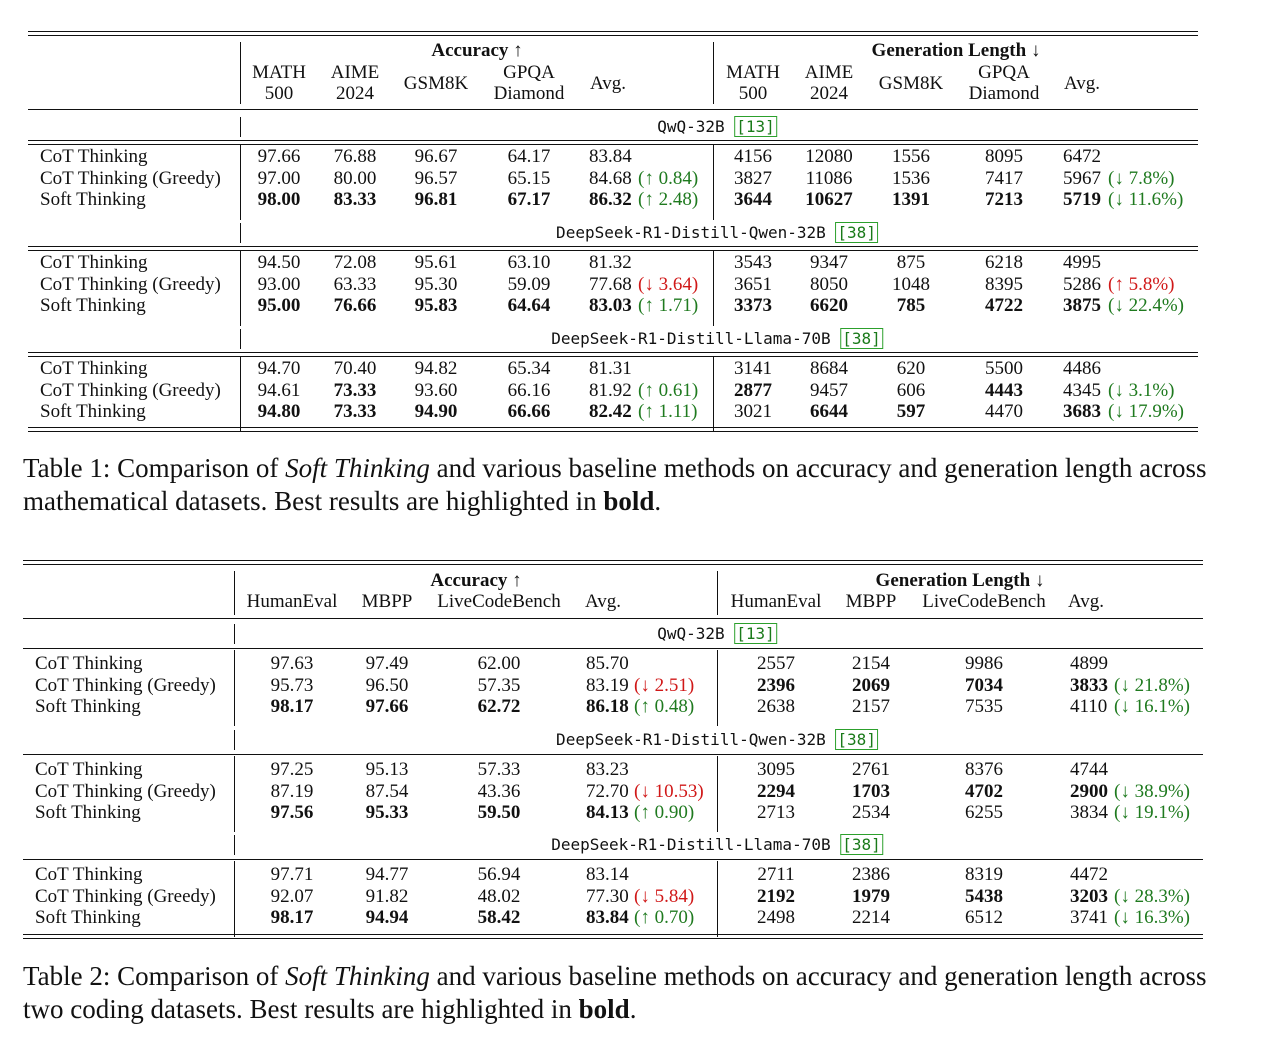  Describe the element at coordinates (776, 896) in the screenshot. I see `length-value: 2192` at that location.